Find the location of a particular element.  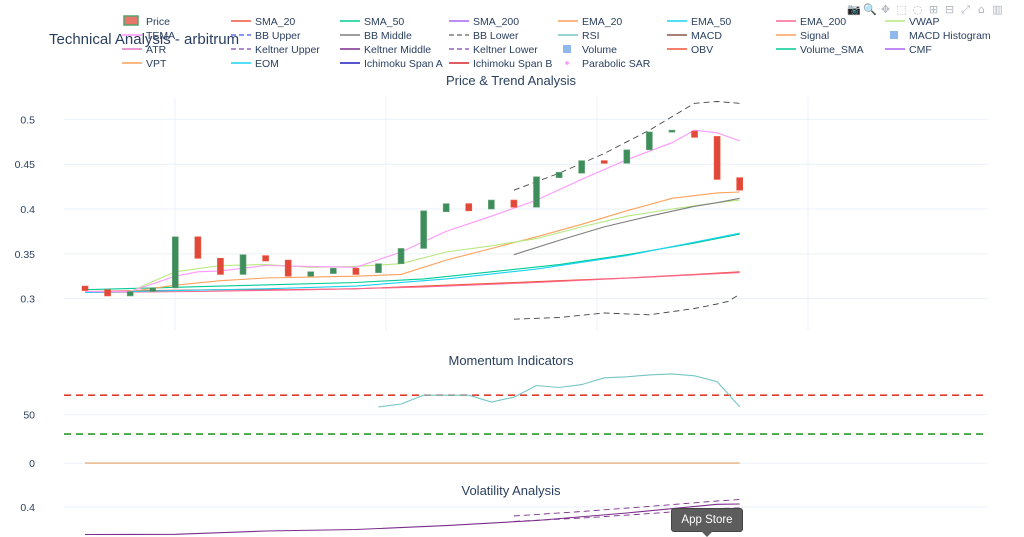

legend-label: Keltner Upper is located at coordinates (287, 50).